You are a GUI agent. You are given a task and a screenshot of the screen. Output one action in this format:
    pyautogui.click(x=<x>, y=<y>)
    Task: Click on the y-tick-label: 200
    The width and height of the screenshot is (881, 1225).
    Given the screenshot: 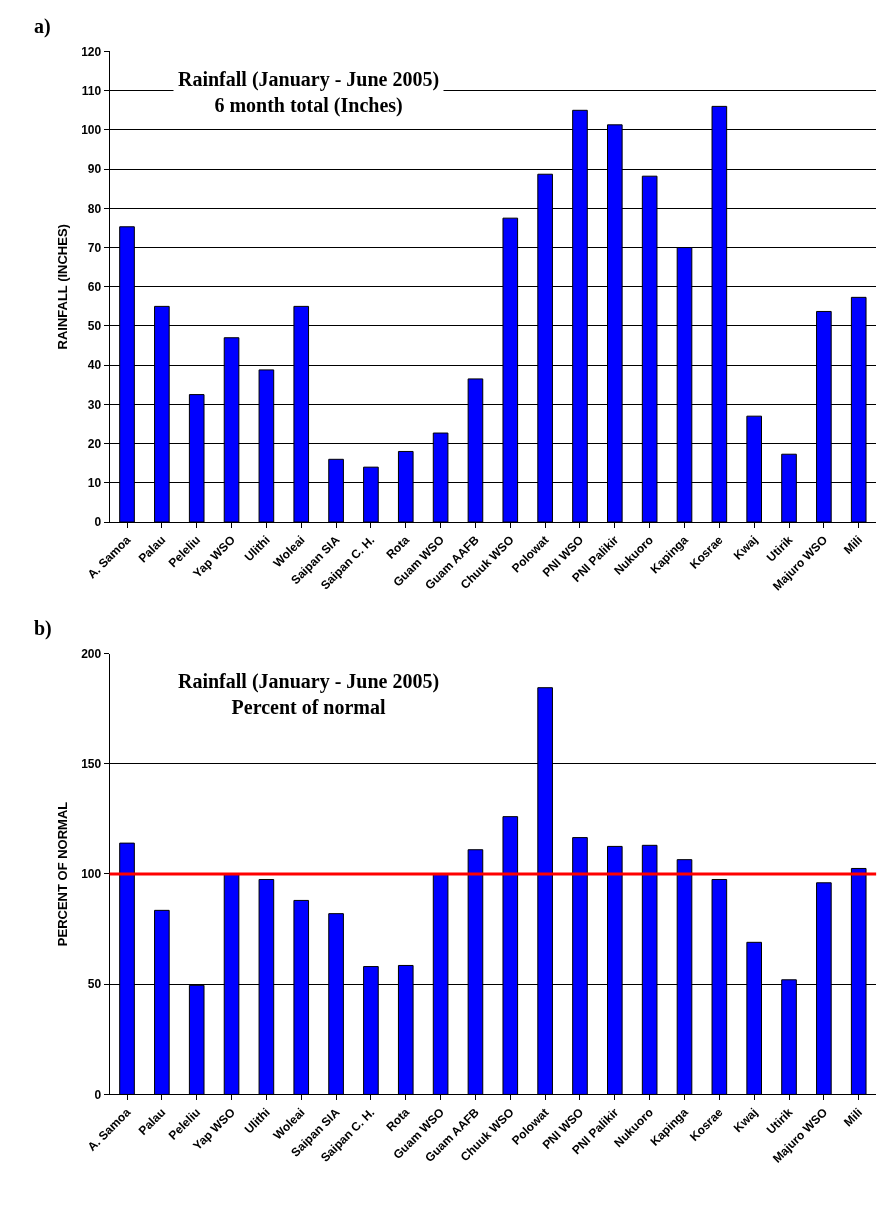 What is the action you would take?
    pyautogui.click(x=91, y=653)
    